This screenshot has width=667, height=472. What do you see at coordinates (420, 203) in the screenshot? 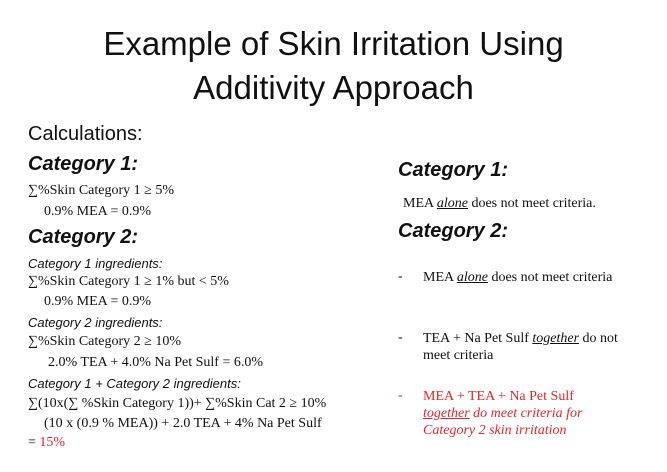
I see `right-cat1-pre: MEA` at bounding box center [420, 203].